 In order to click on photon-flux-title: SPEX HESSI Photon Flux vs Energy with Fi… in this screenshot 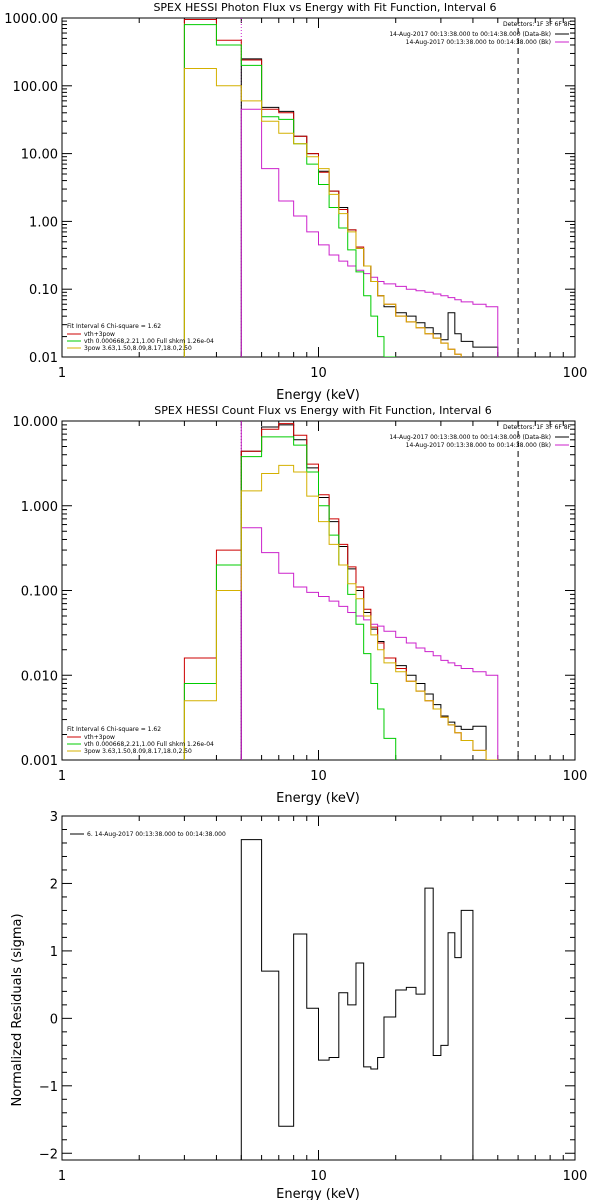, I will do `click(324, 7)`.